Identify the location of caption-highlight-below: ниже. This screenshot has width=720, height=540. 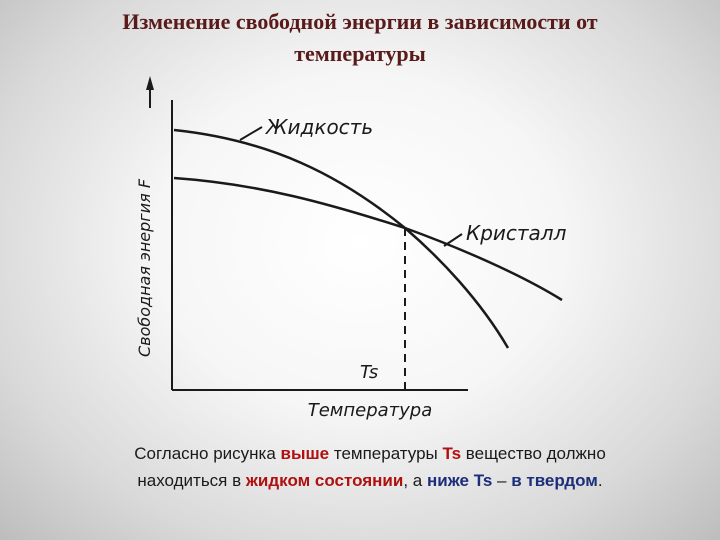
(447, 480).